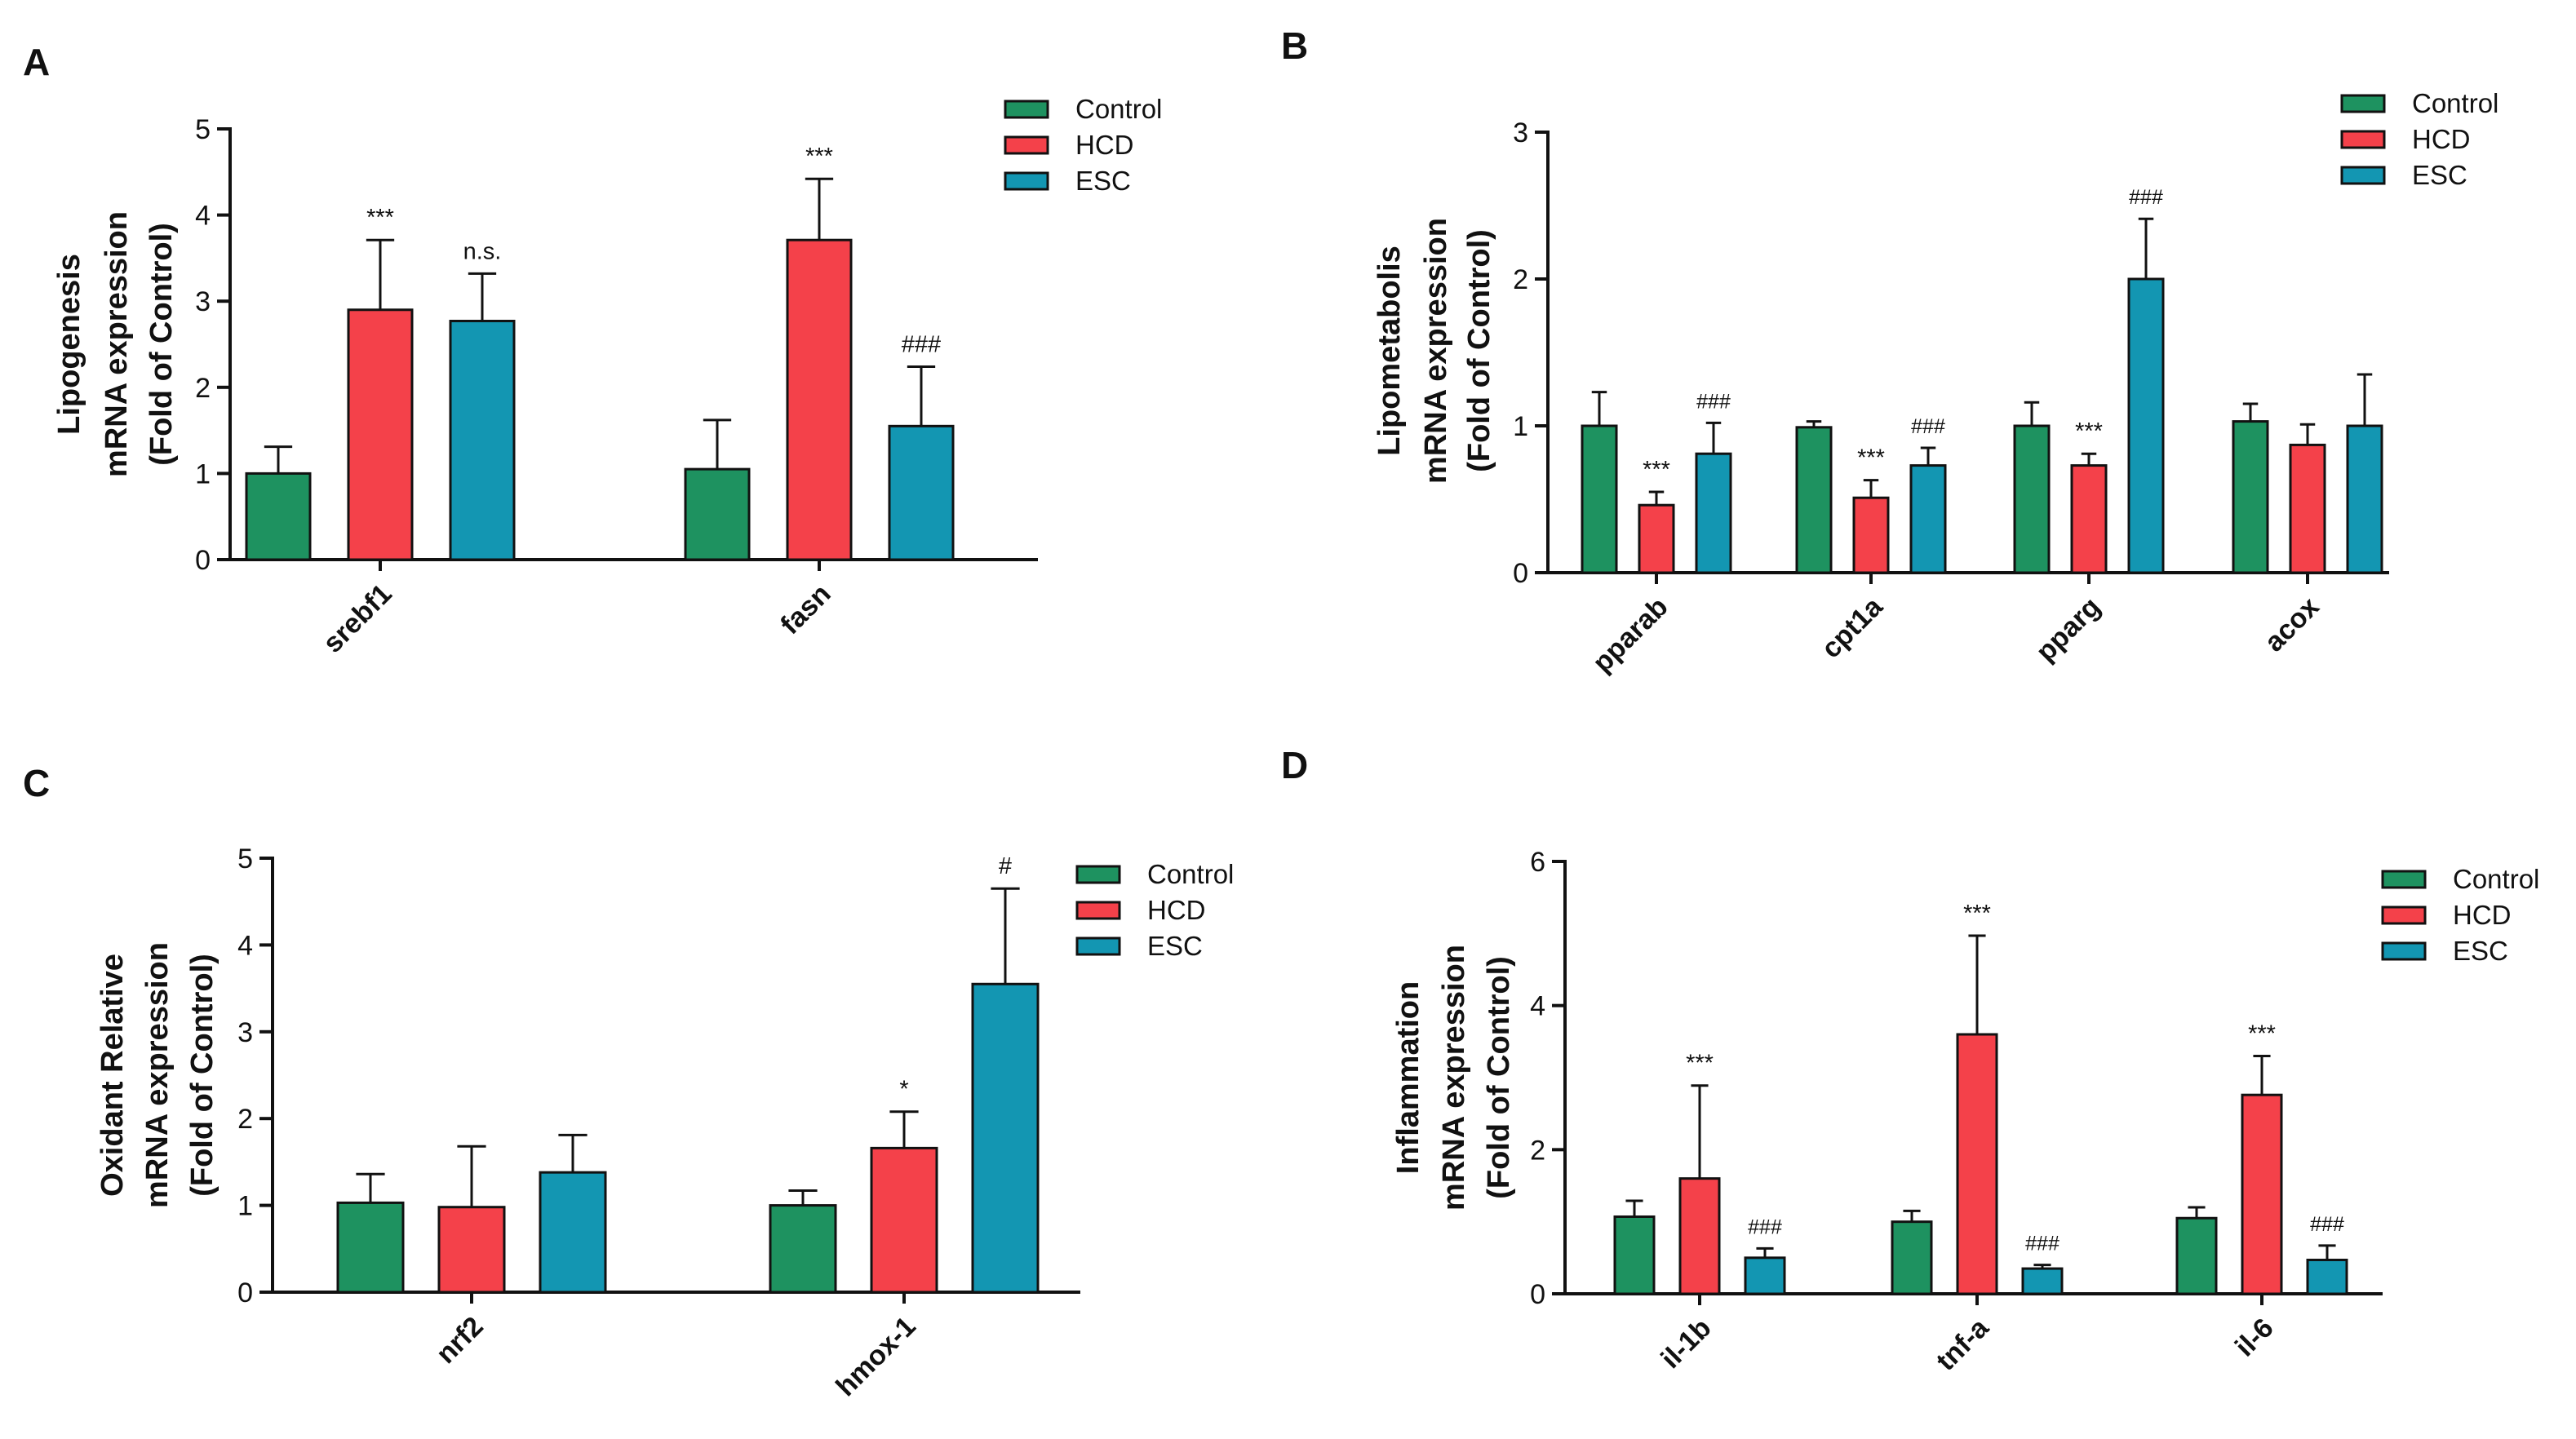 The height and width of the screenshot is (1439, 2576). Describe the element at coordinates (113, 1075) in the screenshot. I see `y-axis-label-line: Oxidant Relative` at that location.